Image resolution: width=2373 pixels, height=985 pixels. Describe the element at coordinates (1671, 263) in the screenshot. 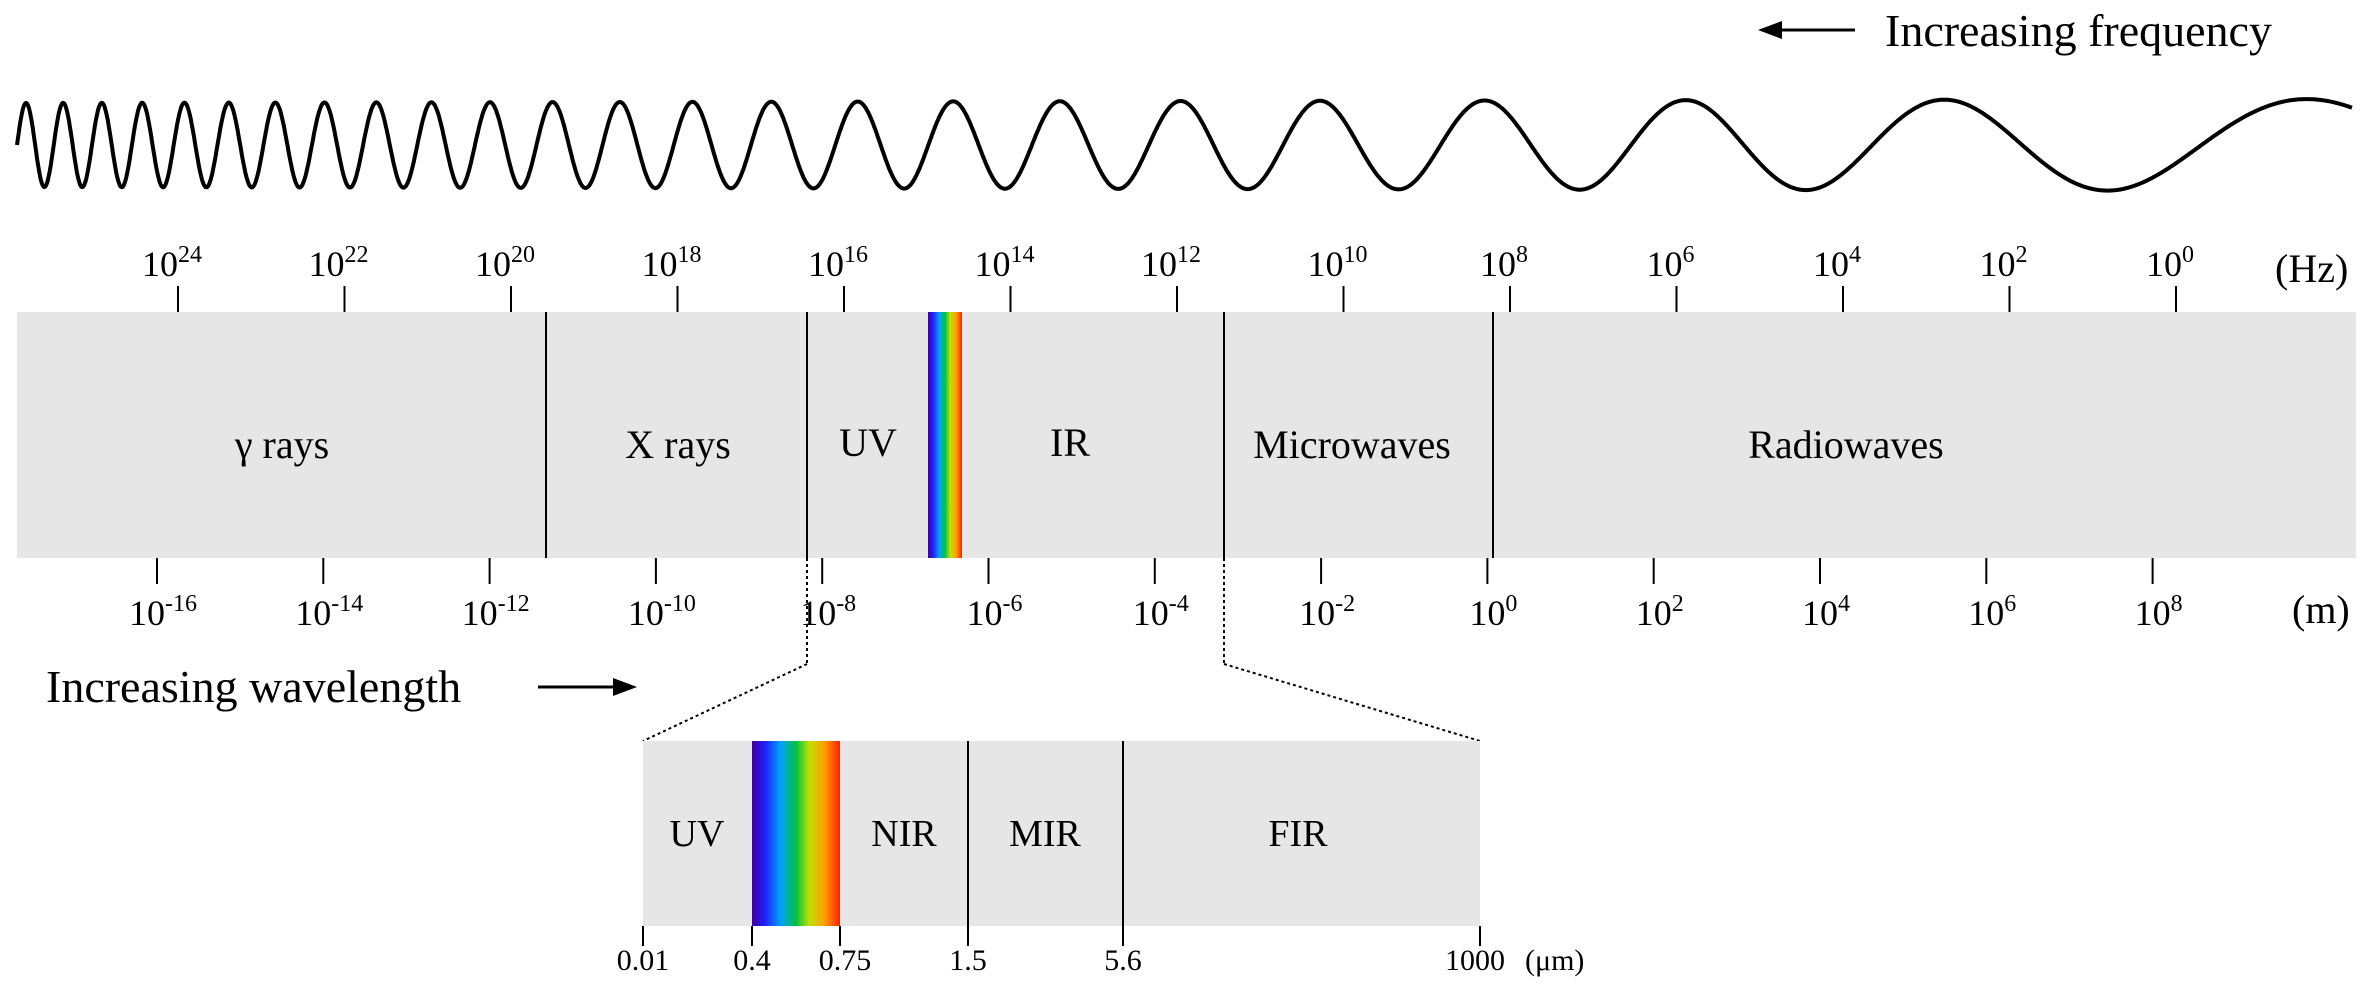

I see `frequency-tick-label: 10⁶` at that location.